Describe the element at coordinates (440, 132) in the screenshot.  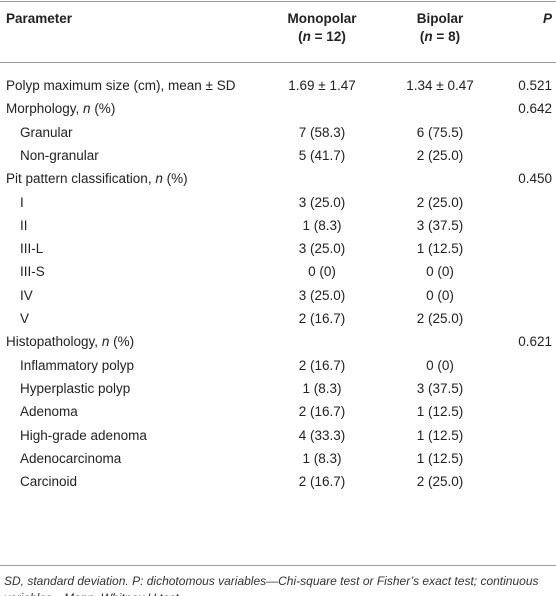
I see `data-cell: 6 (75.5)` at that location.